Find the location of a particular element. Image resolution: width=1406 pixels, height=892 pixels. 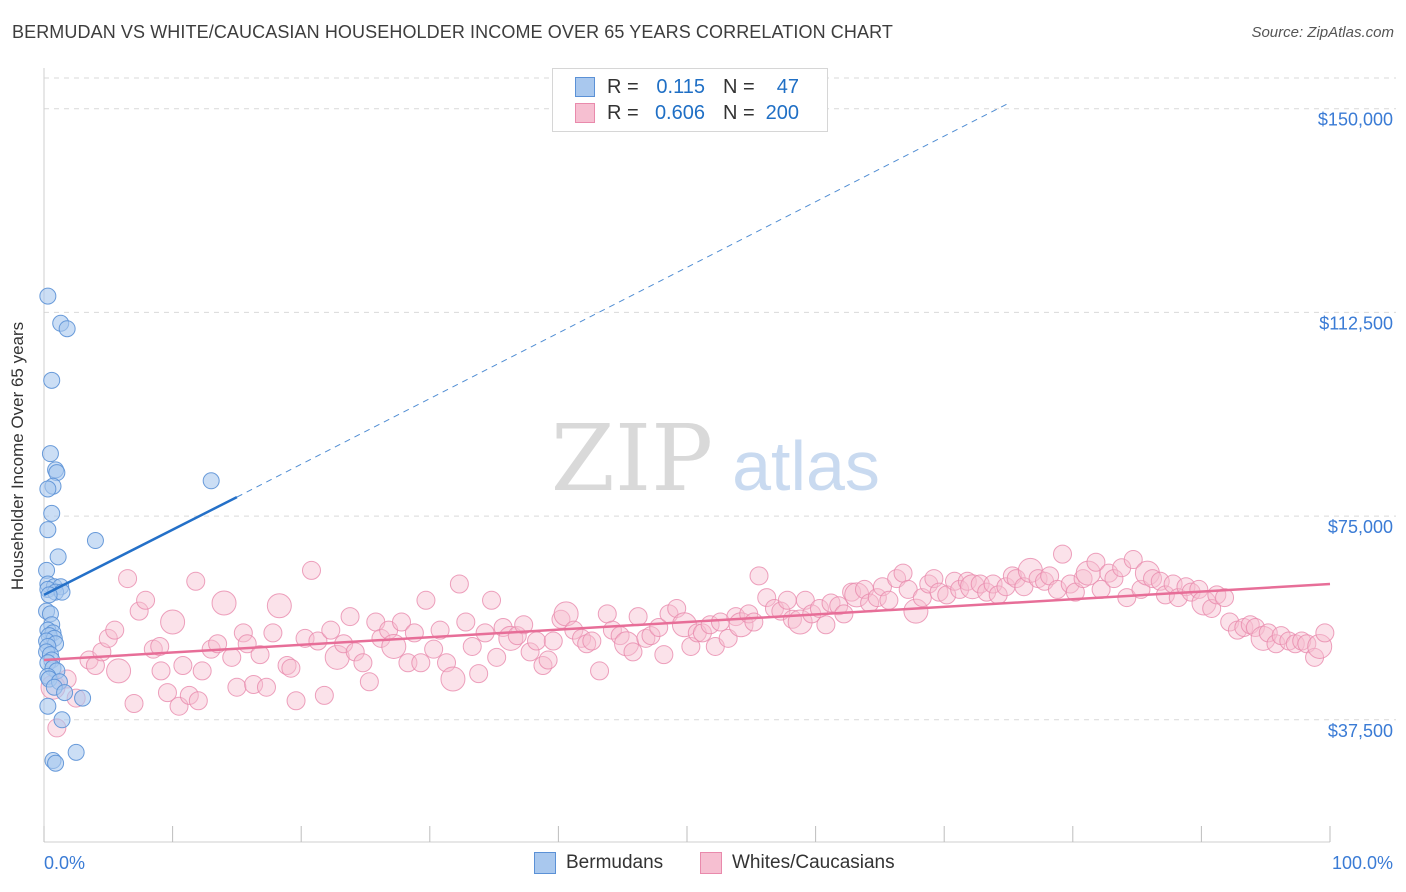

whites-legend-label: Whites/Caucasians is located at coordinates (813, 862).